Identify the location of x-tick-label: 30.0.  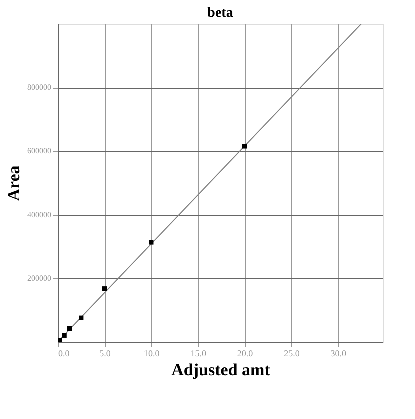
(339, 353).